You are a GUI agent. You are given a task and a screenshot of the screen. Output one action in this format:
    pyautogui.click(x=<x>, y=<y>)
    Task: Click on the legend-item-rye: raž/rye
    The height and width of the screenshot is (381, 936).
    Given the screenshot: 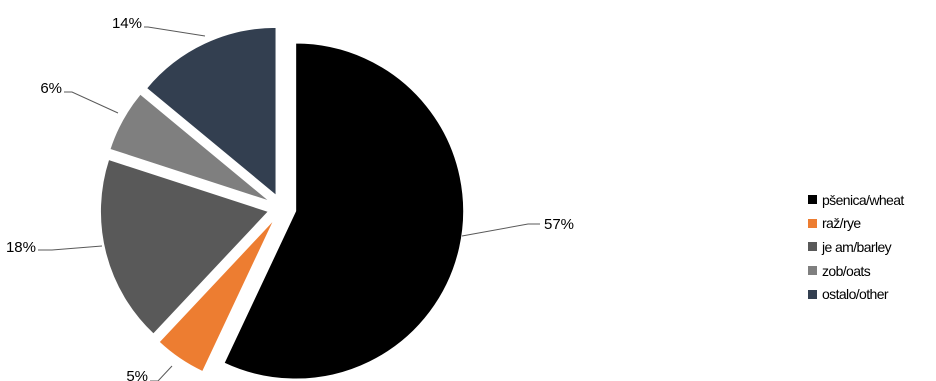 What is the action you would take?
    pyautogui.click(x=856, y=224)
    